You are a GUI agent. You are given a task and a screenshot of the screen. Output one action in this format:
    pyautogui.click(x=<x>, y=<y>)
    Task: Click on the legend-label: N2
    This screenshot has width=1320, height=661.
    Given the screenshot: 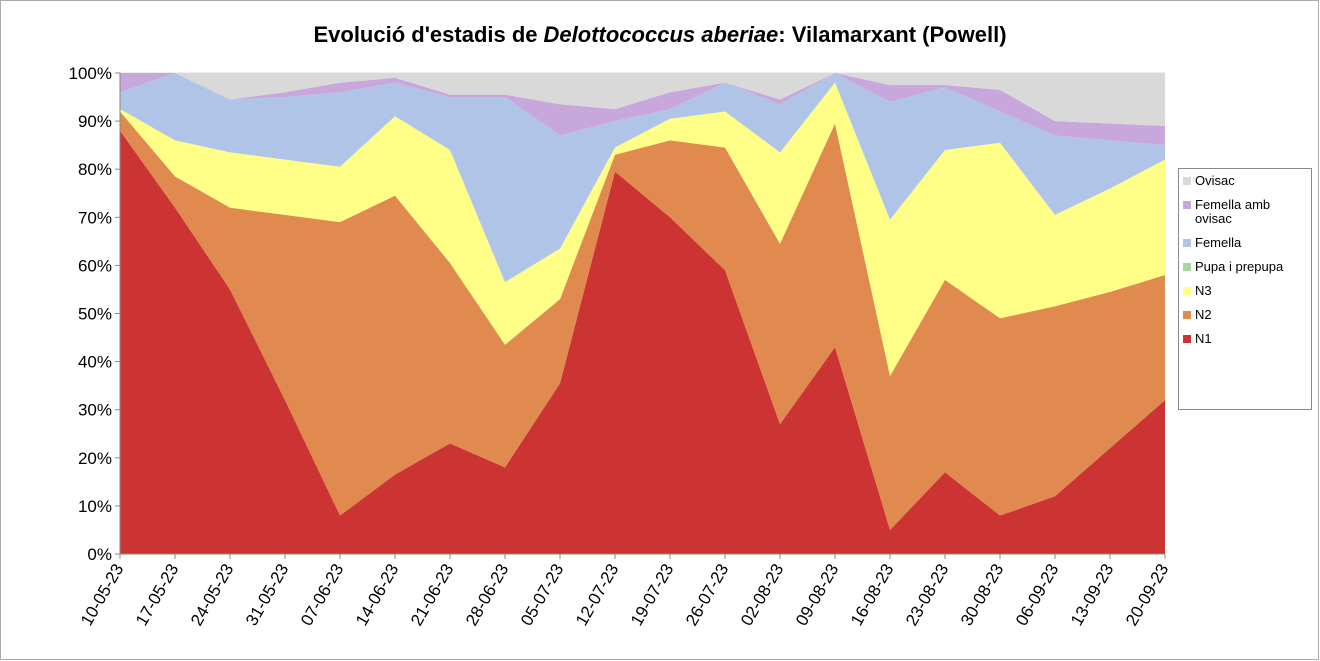 What is the action you would take?
    pyautogui.click(x=1203, y=314)
    